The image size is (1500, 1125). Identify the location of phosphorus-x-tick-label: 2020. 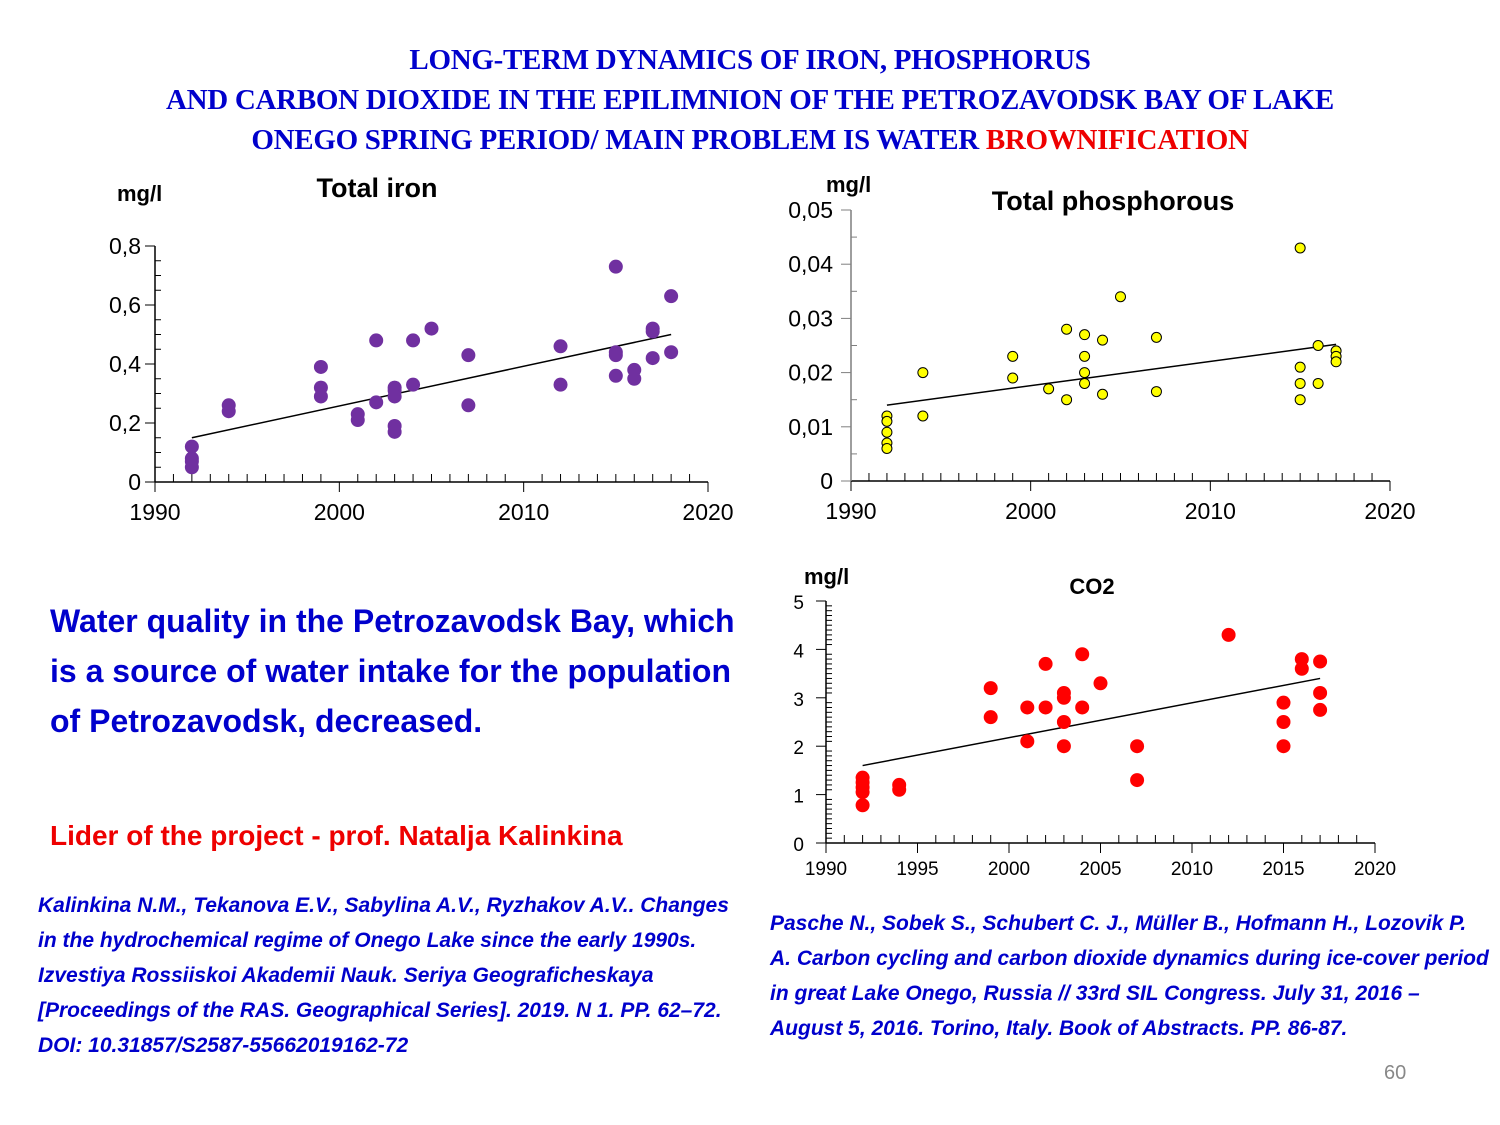
(1389, 511).